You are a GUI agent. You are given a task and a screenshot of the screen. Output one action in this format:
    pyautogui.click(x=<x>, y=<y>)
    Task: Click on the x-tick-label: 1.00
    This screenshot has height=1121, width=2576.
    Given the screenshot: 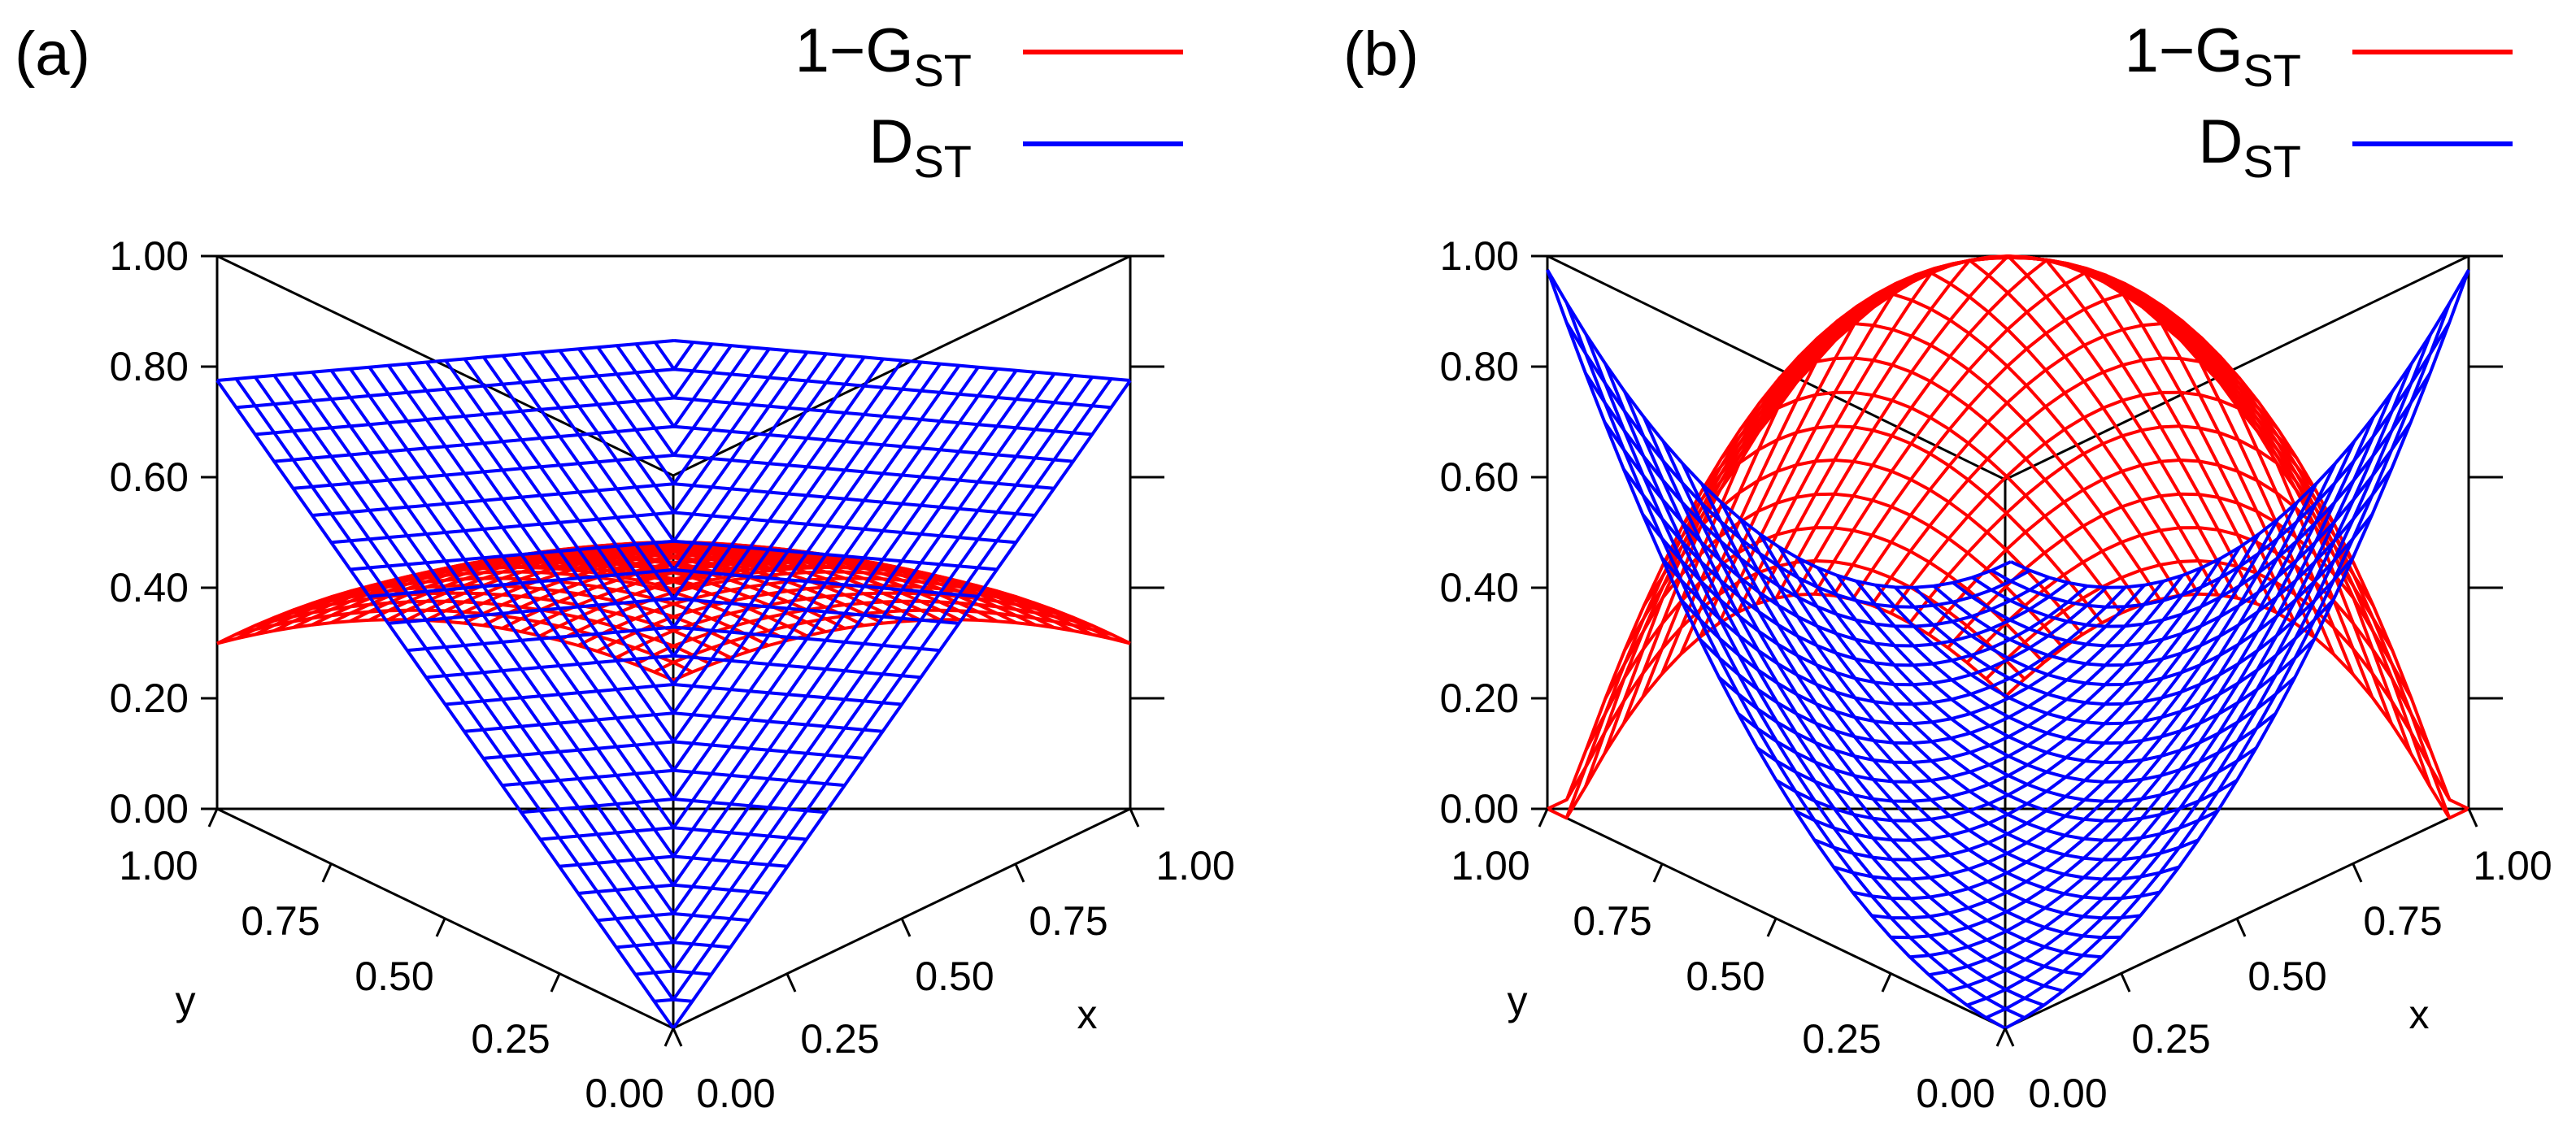 What is the action you would take?
    pyautogui.click(x=1195, y=866)
    